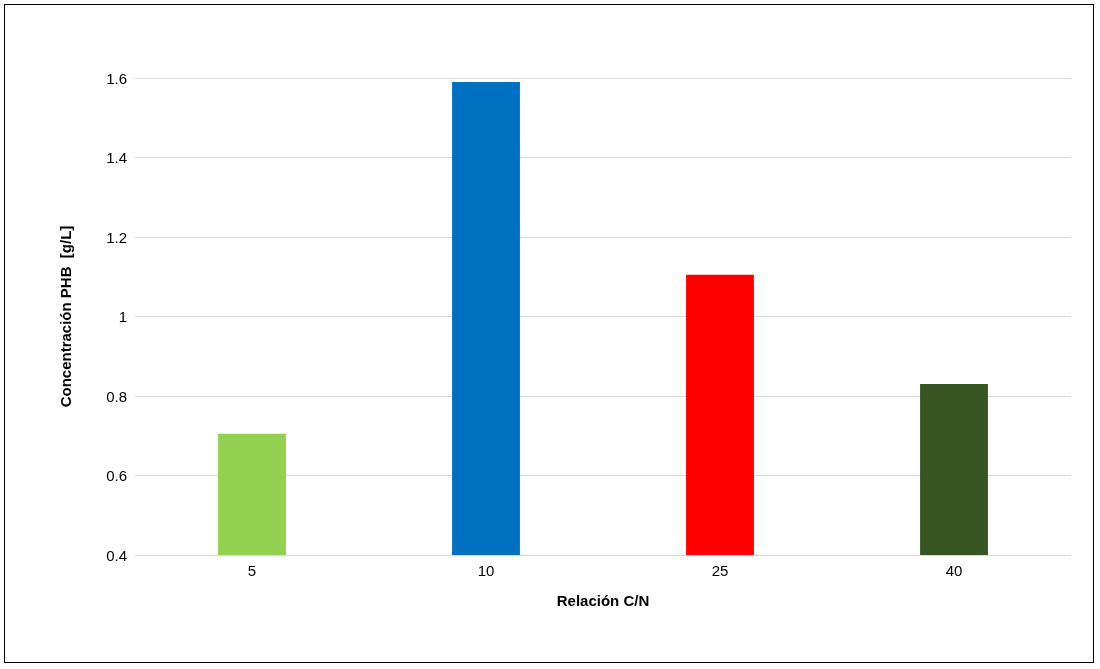 This screenshot has height=669, width=1100. Describe the element at coordinates (116, 157) in the screenshot. I see `y-tick-label: 1.4` at that location.